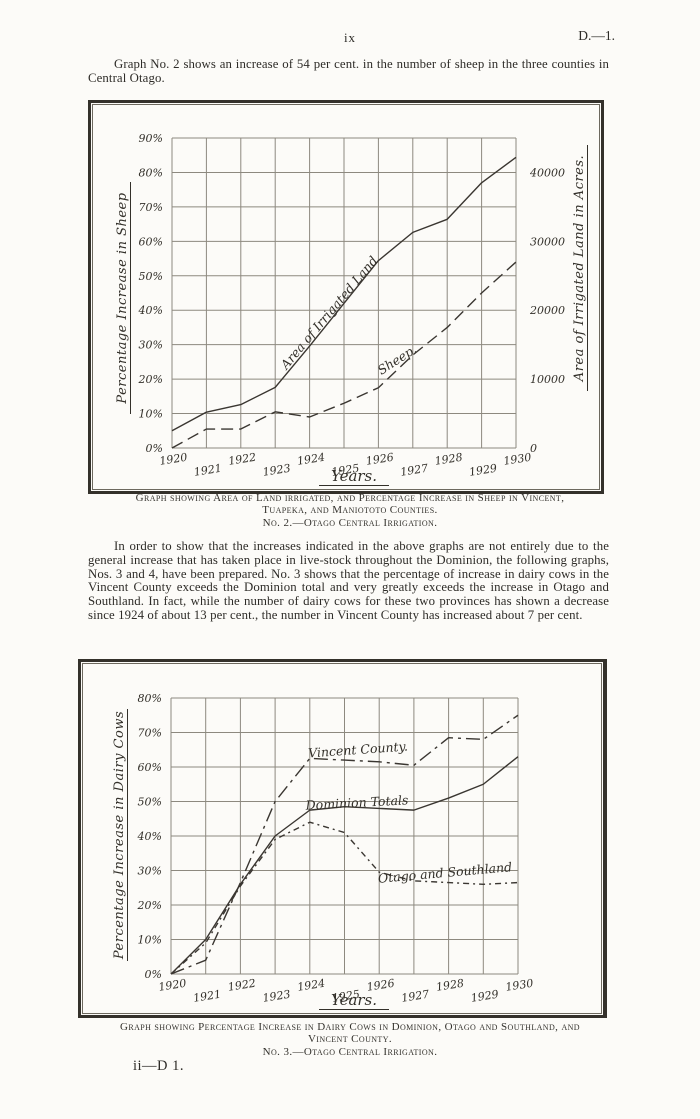 This screenshot has width=700, height=1119. Describe the element at coordinates (533, 448) in the screenshot. I see `svg-text: 0` at that location.